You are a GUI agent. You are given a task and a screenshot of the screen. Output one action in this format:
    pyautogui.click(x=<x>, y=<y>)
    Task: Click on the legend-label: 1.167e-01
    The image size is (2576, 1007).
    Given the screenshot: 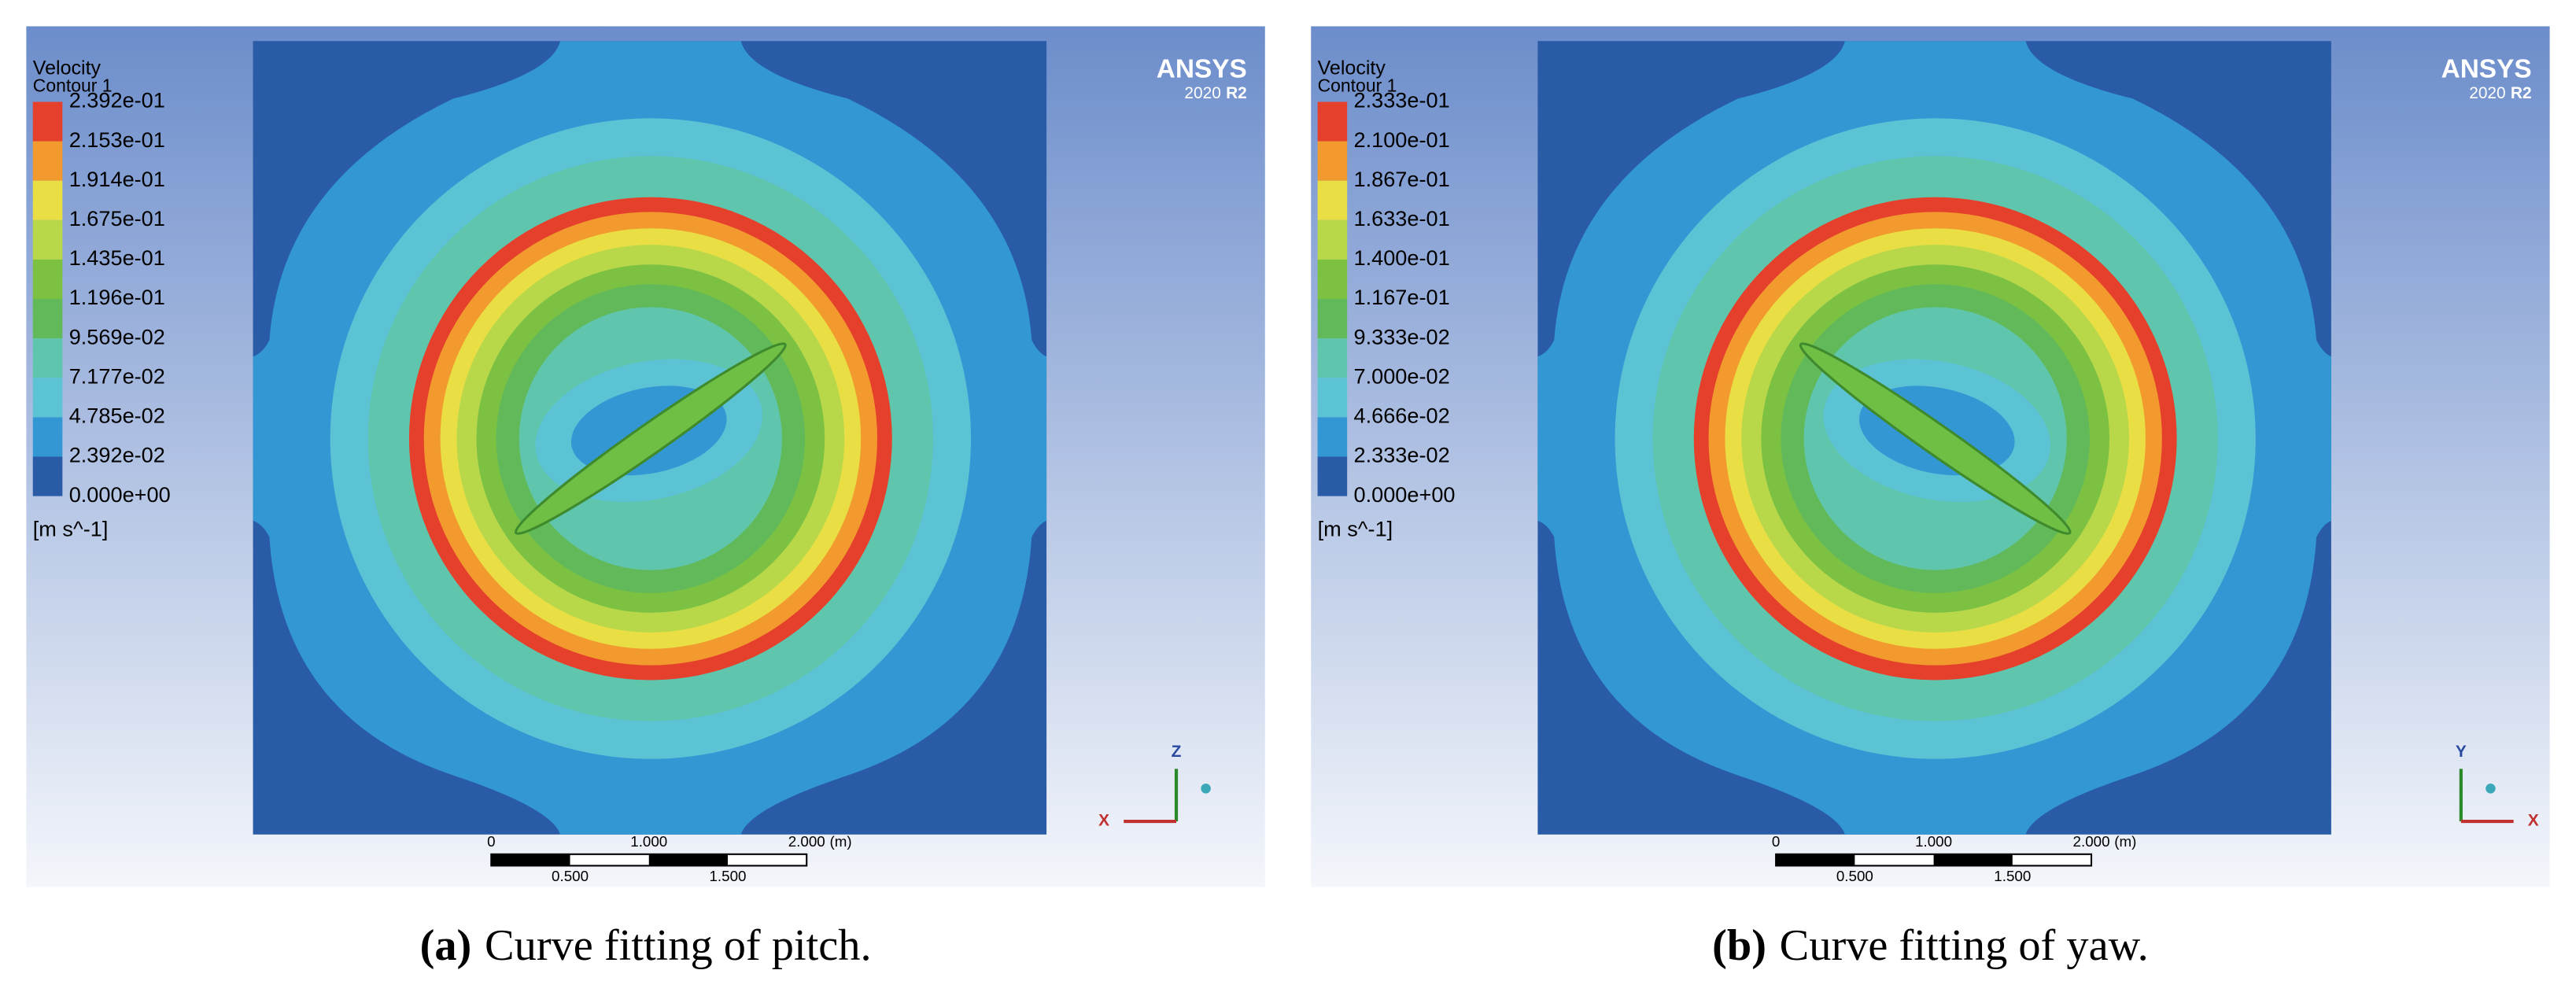 What is the action you would take?
    pyautogui.click(x=1402, y=297)
    